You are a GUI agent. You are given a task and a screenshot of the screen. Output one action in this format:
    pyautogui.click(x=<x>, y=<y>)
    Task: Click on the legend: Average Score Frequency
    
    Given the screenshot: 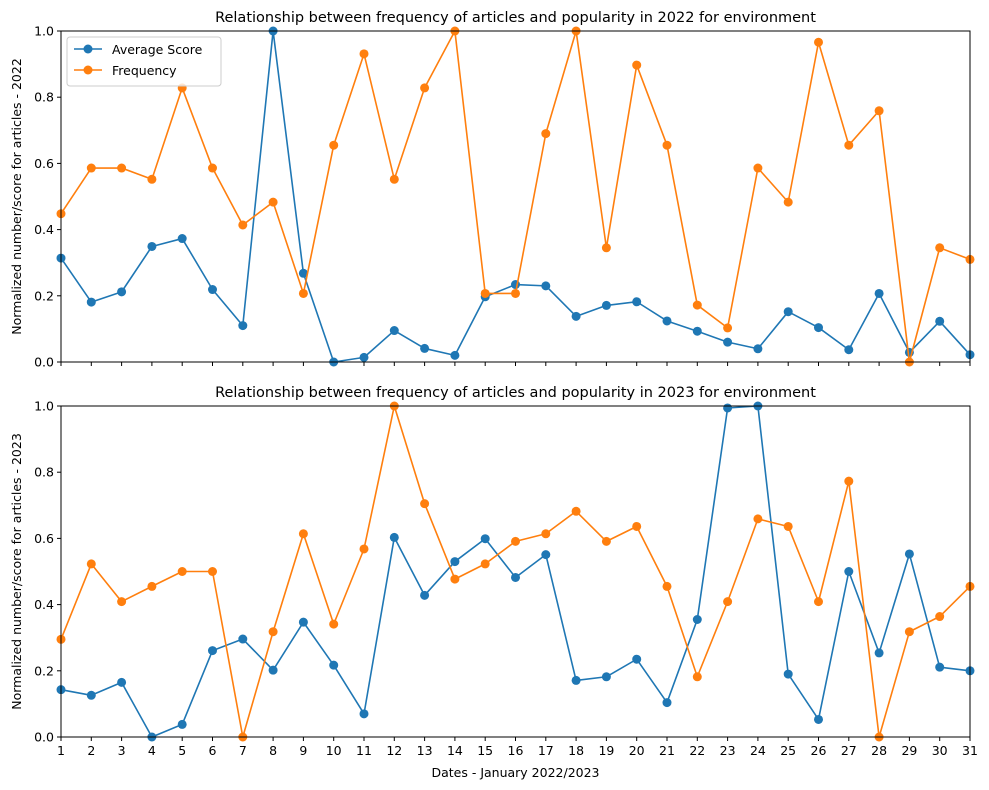 What is the action you would take?
    pyautogui.click(x=144, y=61)
    